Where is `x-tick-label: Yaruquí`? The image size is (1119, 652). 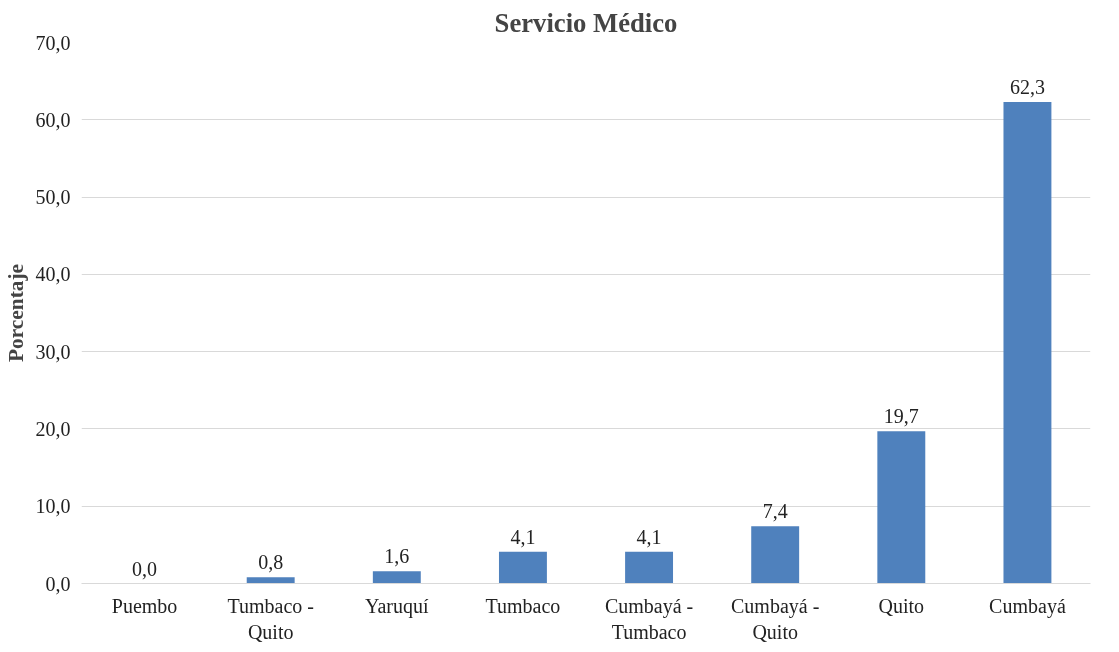
x-tick-label: Yaruquí is located at coordinates (397, 606).